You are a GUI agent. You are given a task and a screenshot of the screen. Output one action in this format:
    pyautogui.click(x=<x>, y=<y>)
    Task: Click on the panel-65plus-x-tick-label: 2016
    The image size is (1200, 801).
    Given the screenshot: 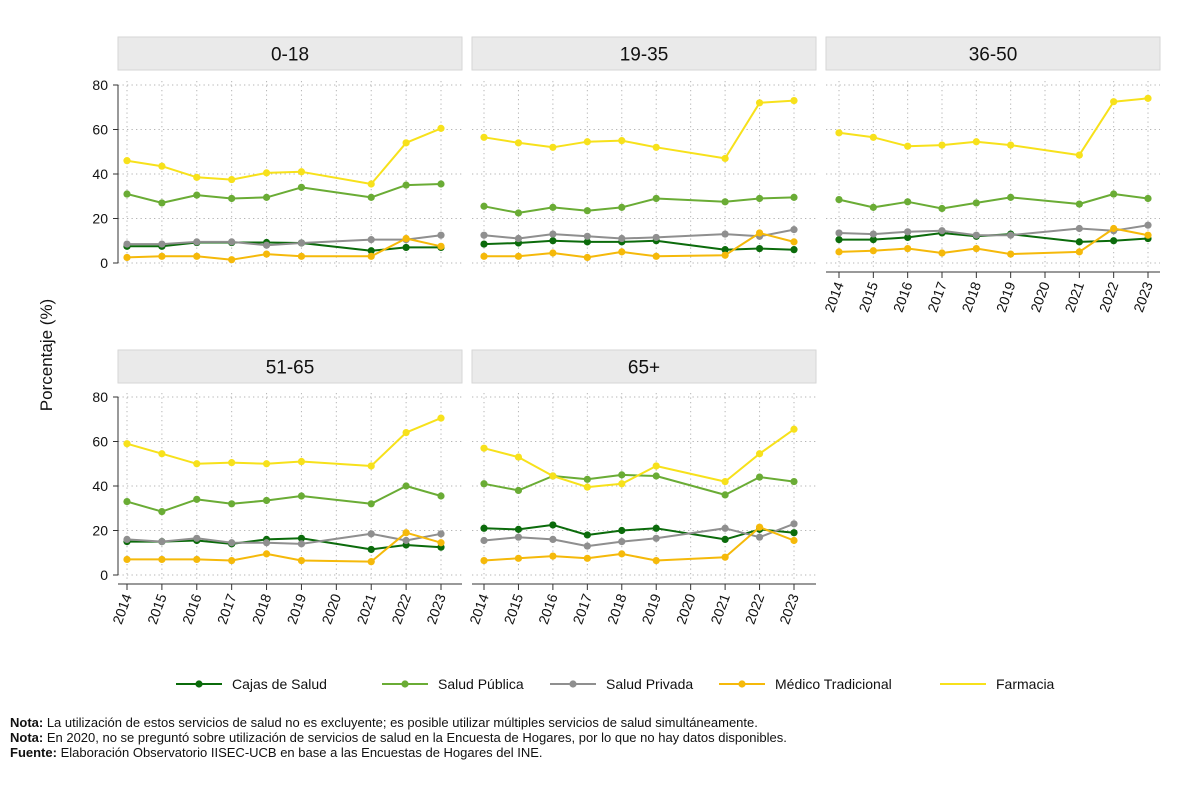 What is the action you would take?
    pyautogui.click(x=548, y=608)
    